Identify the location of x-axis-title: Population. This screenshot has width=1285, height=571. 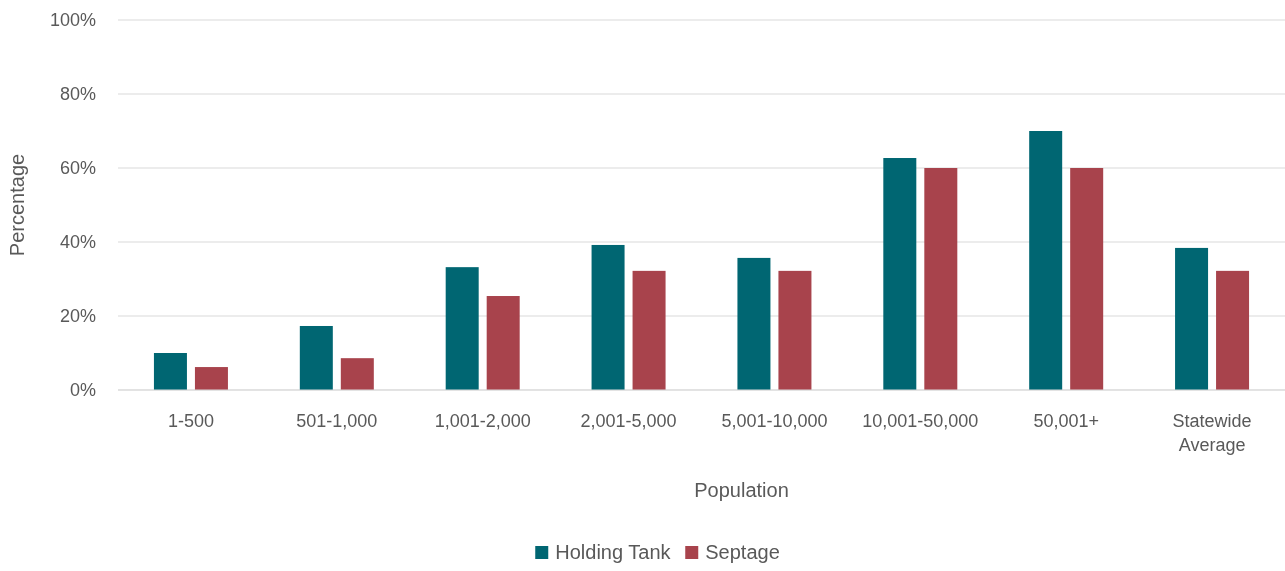
(741, 490).